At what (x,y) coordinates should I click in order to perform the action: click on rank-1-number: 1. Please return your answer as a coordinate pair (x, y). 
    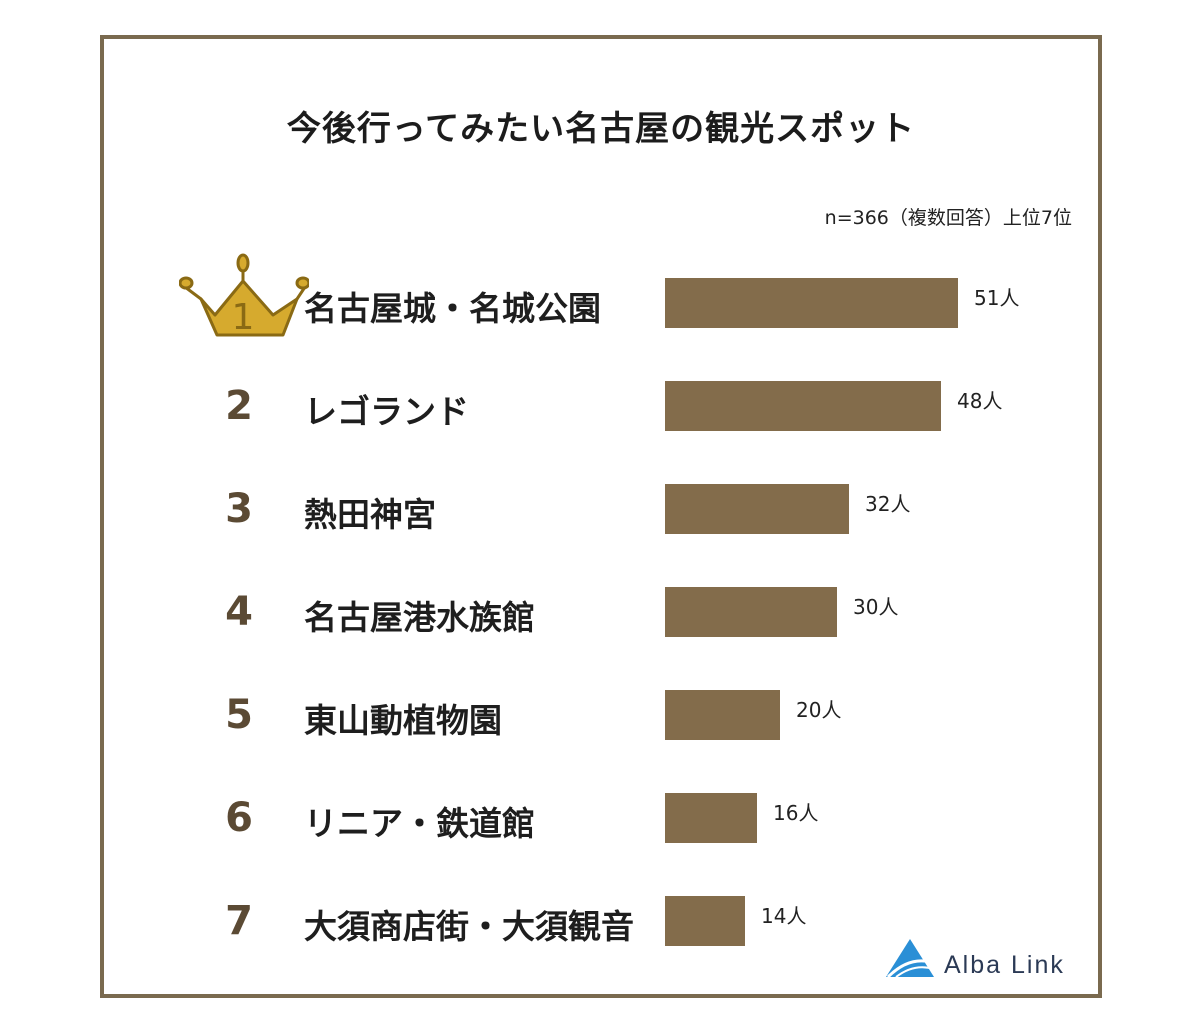
    Looking at the image, I should click on (243, 317).